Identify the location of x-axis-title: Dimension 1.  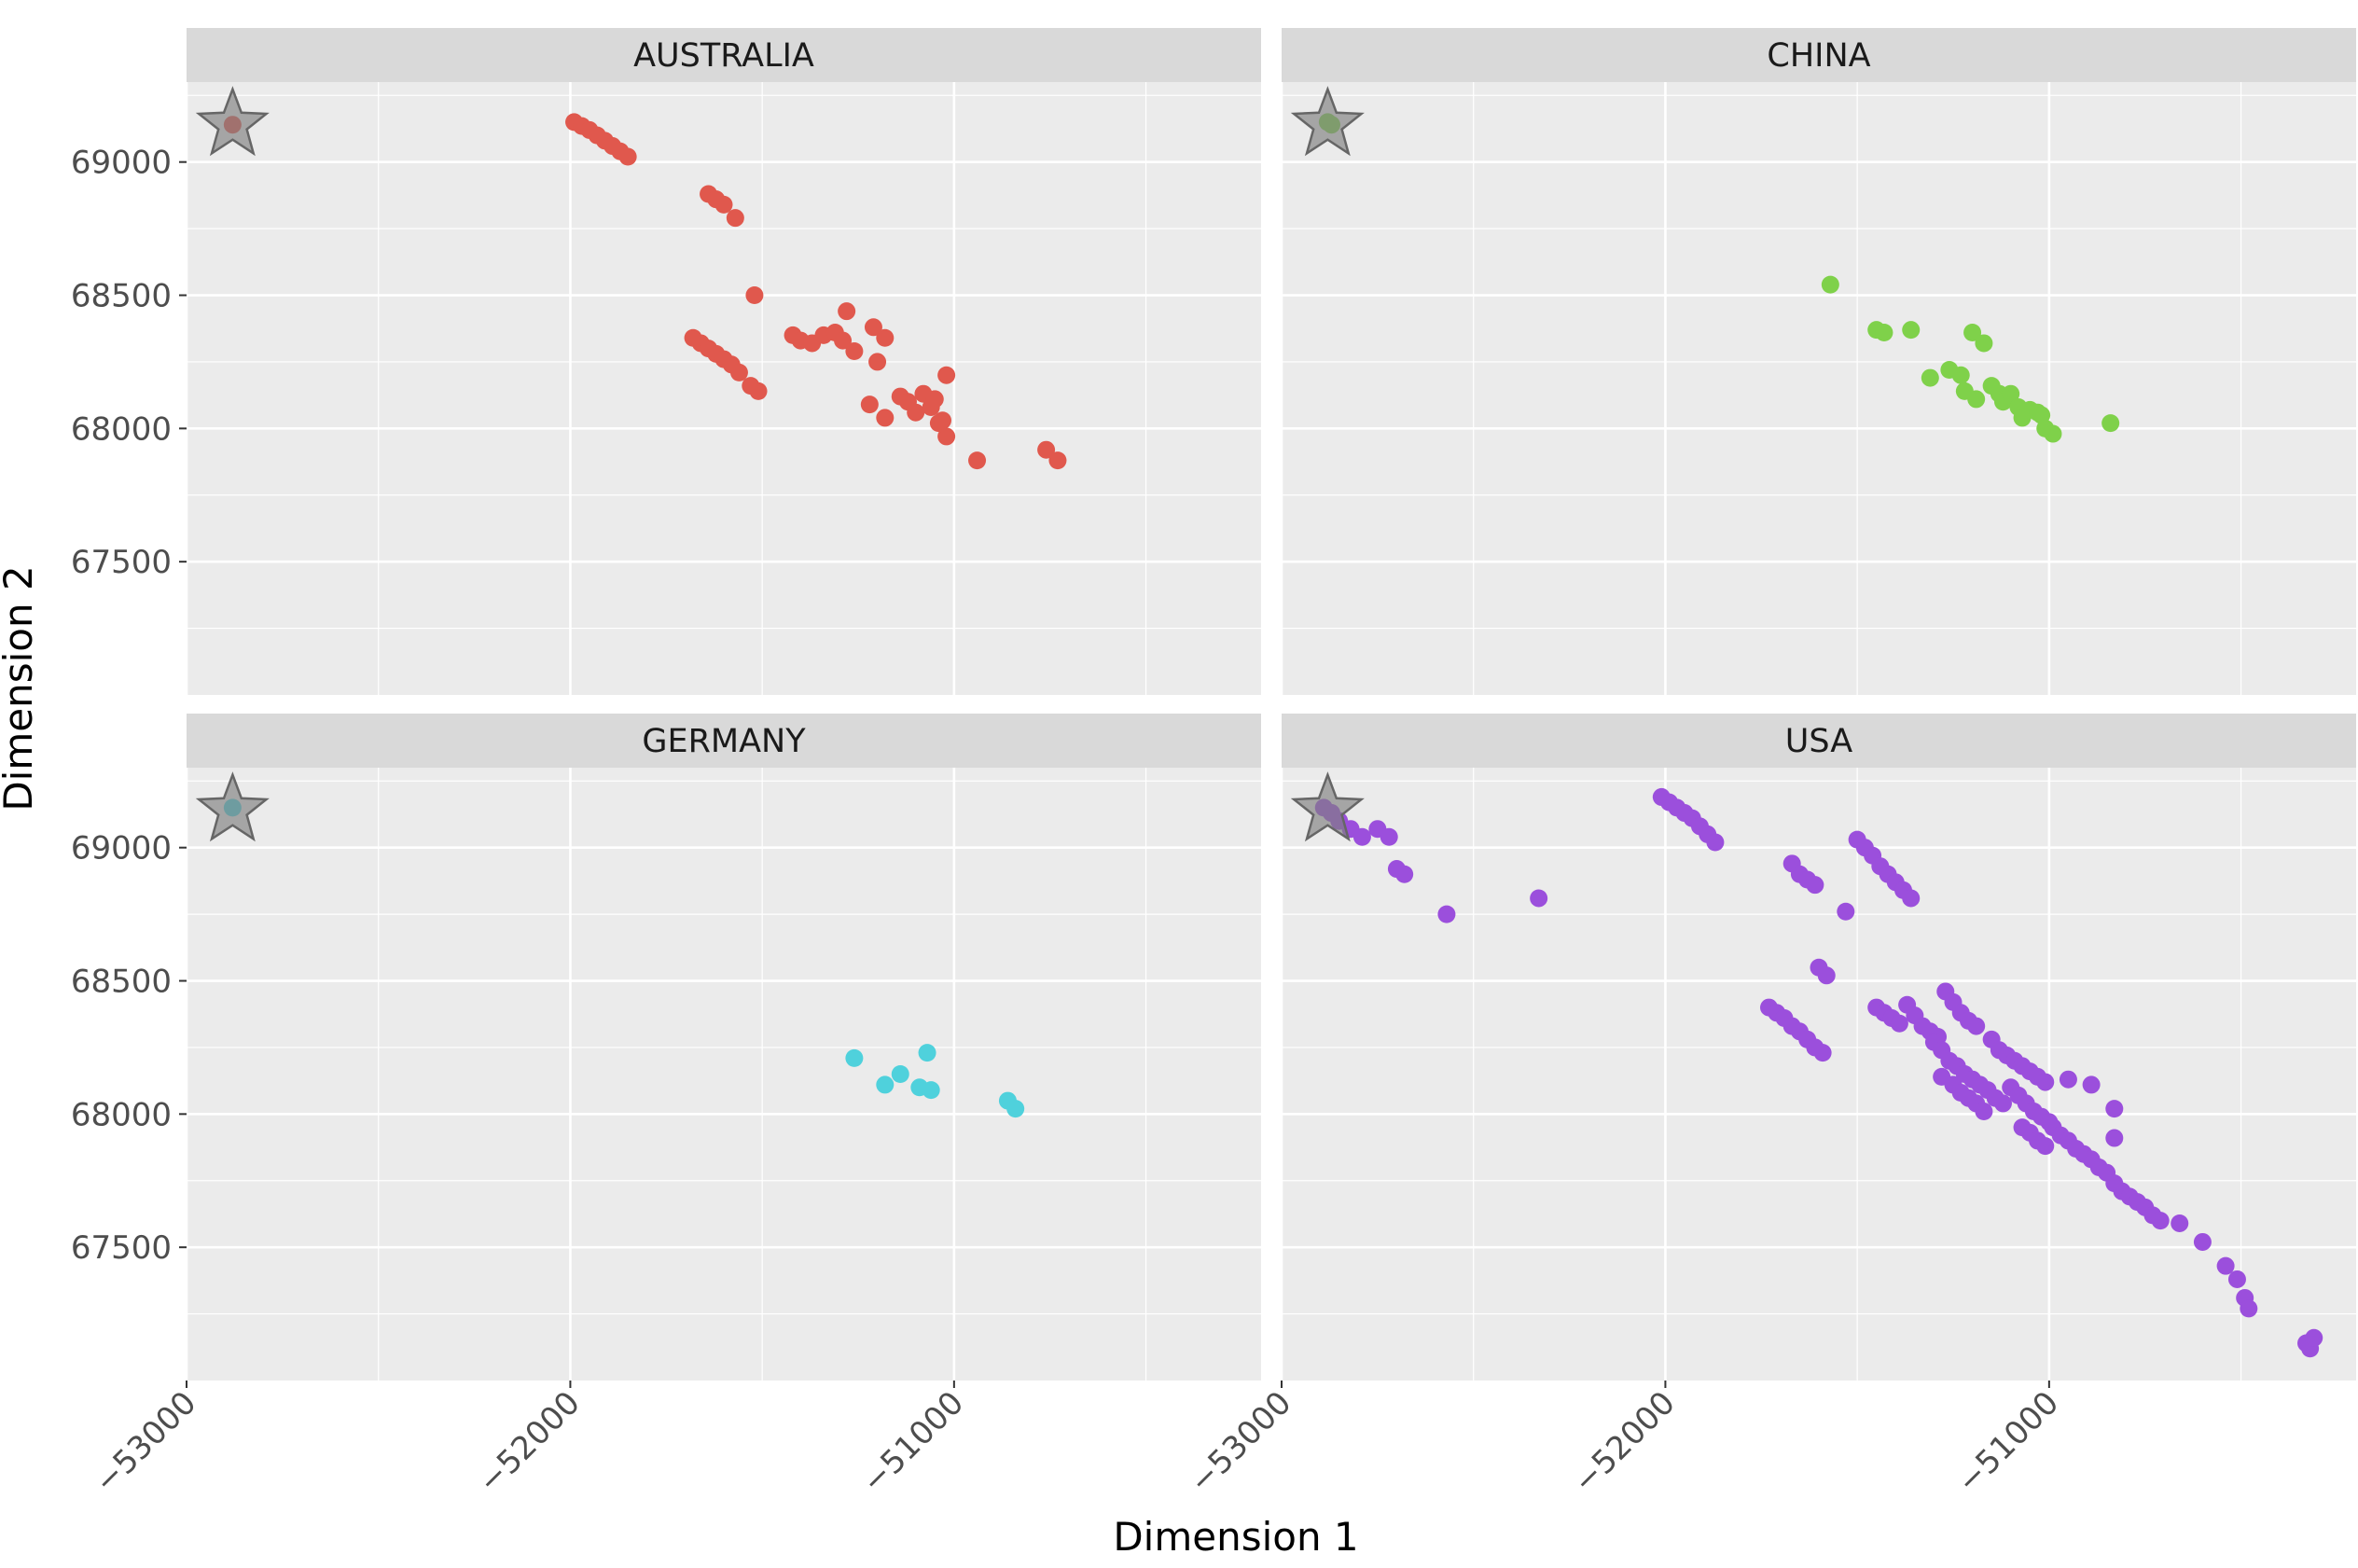
(1235, 1537).